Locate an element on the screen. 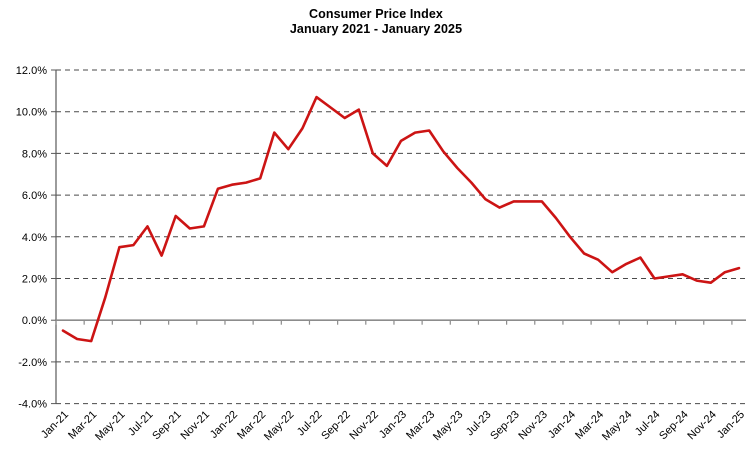 Image resolution: width=752 pixels, height=450 pixels. x-tick-label: Nov-24 is located at coordinates (702, 426).